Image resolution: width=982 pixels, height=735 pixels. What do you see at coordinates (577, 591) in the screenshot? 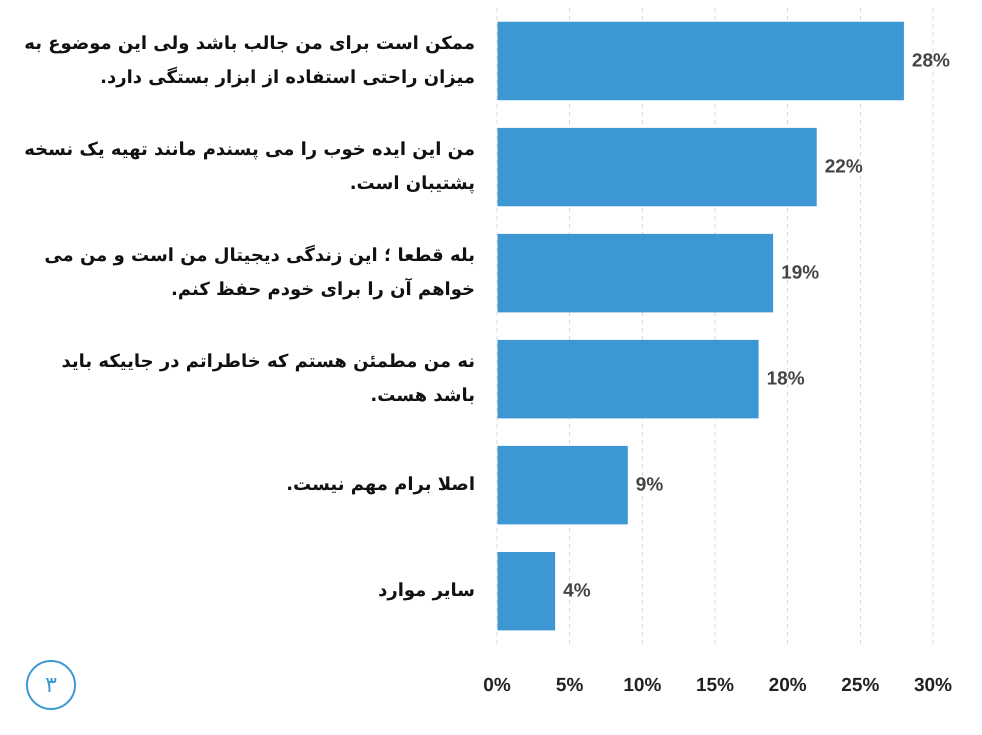
I see `data-label: 4%` at bounding box center [577, 591].